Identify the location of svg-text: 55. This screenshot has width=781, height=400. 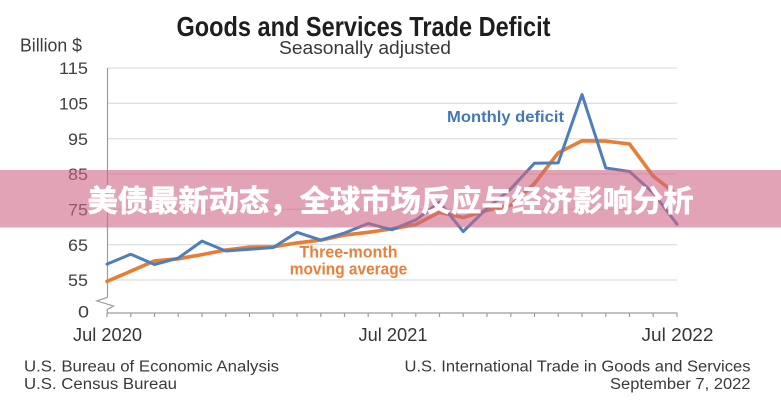
(78, 280).